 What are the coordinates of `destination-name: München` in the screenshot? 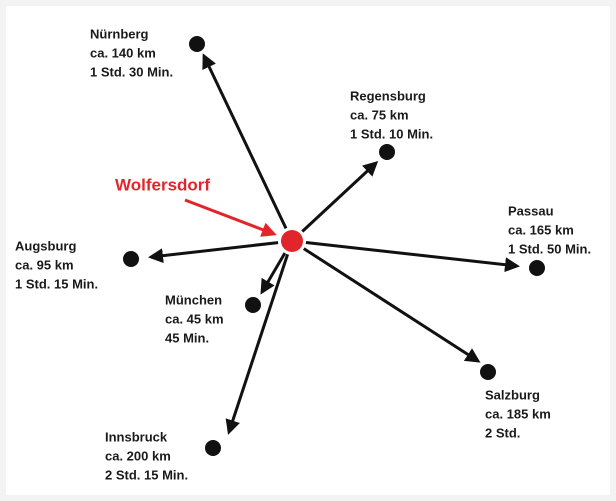 It's located at (193, 299).